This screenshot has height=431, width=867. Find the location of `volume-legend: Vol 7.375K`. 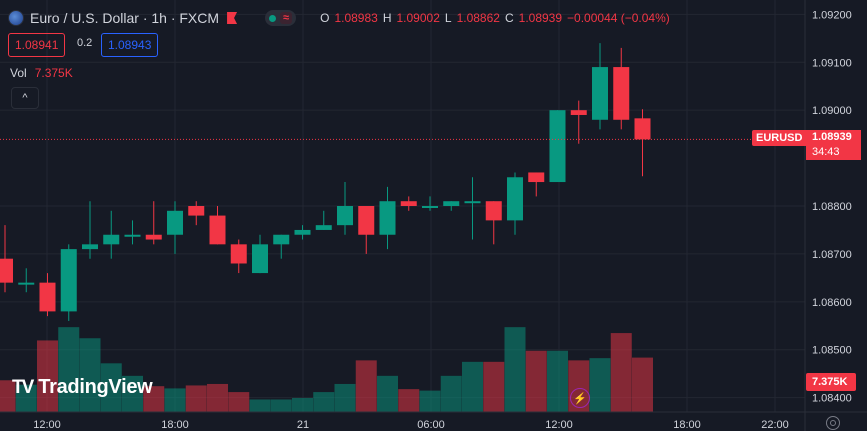

volume-legend: Vol 7.375K is located at coordinates (41, 73).